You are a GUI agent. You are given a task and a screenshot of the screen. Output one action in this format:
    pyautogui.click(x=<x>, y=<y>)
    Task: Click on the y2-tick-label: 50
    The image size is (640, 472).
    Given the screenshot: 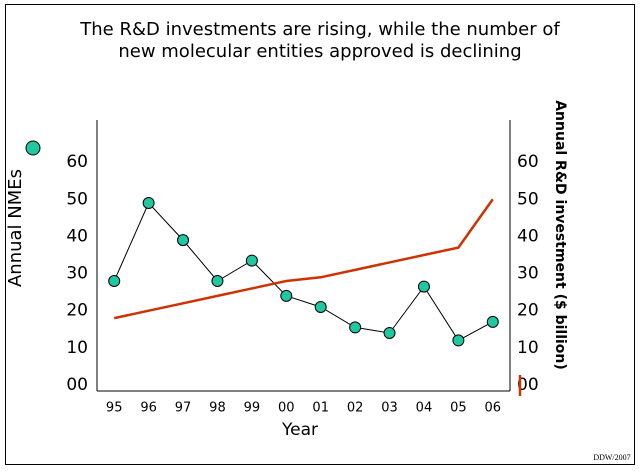 What is the action you would take?
    pyautogui.click(x=528, y=199)
    